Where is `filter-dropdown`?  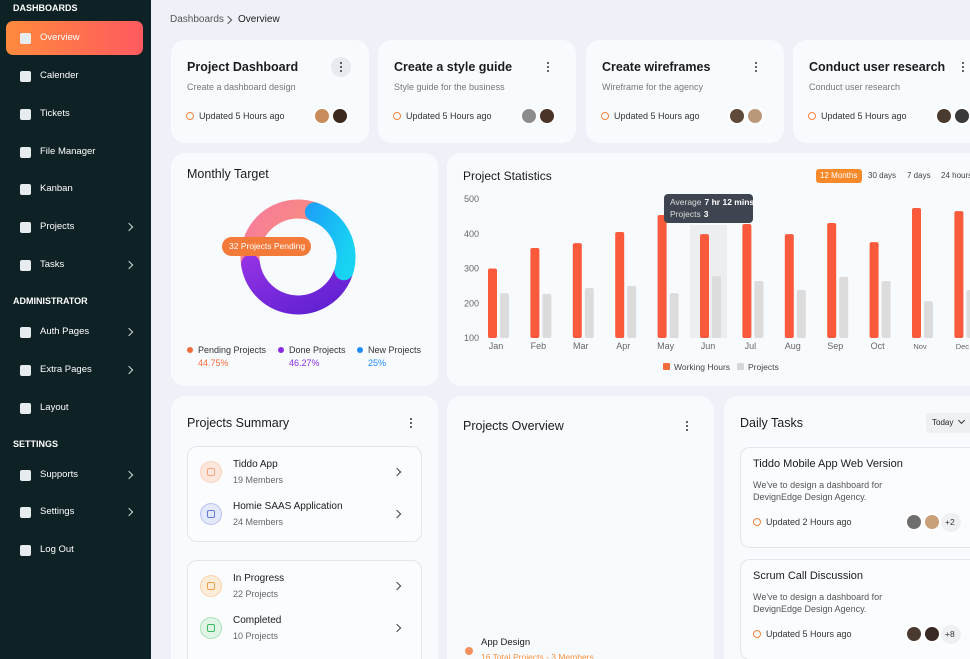 filter-dropdown is located at coordinates (948, 423).